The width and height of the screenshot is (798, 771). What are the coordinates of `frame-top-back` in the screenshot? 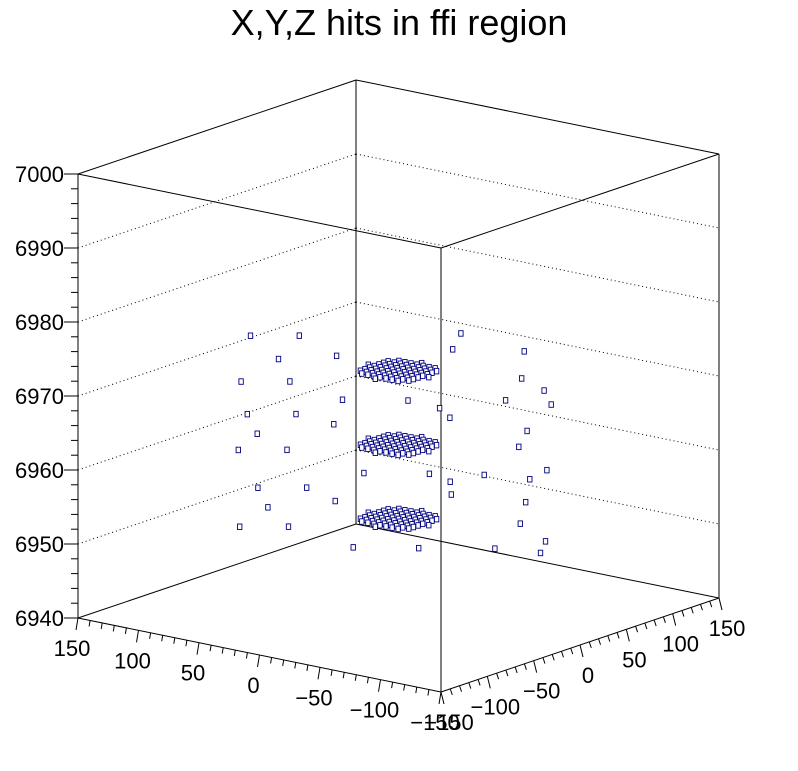 It's located at (537, 117).